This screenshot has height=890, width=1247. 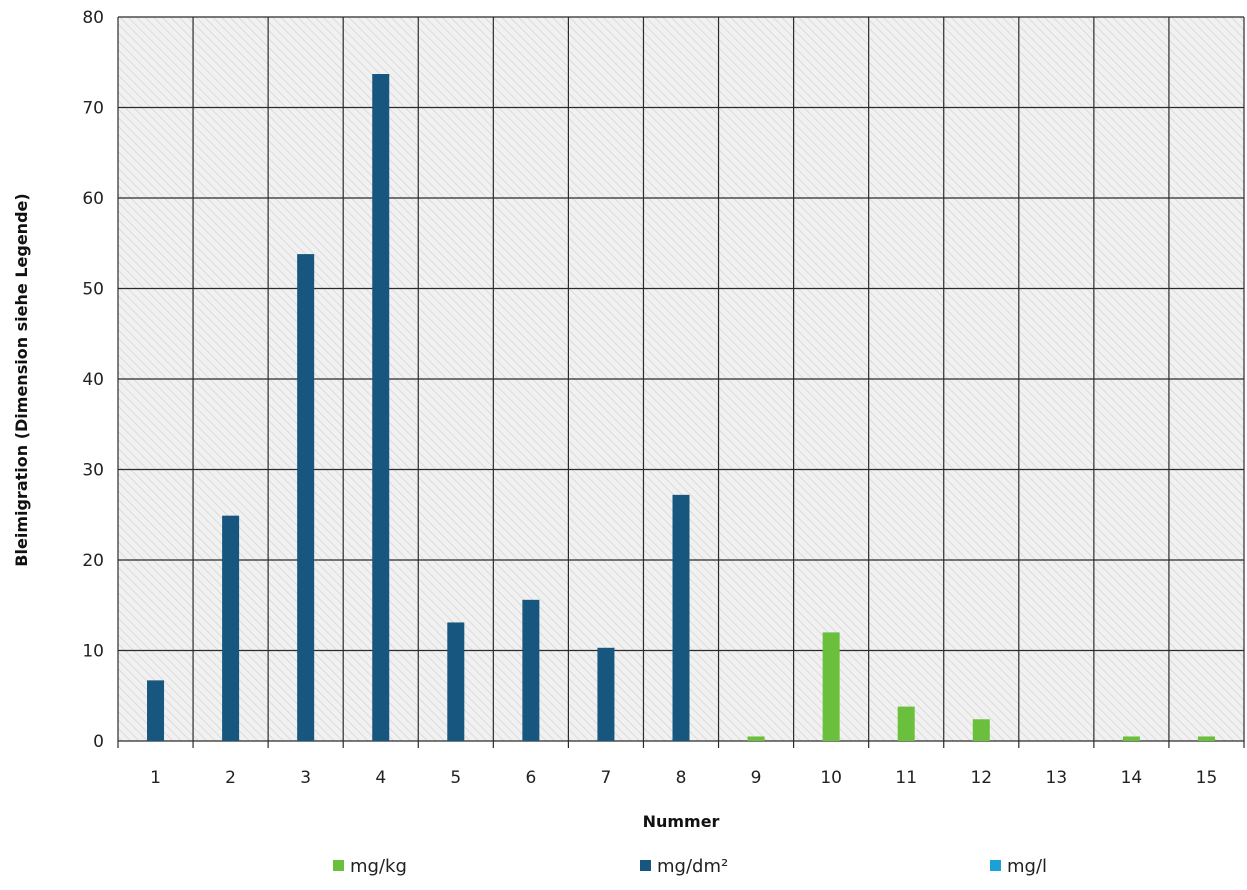 I want to click on x-tick-label: 9, so click(x=756, y=778).